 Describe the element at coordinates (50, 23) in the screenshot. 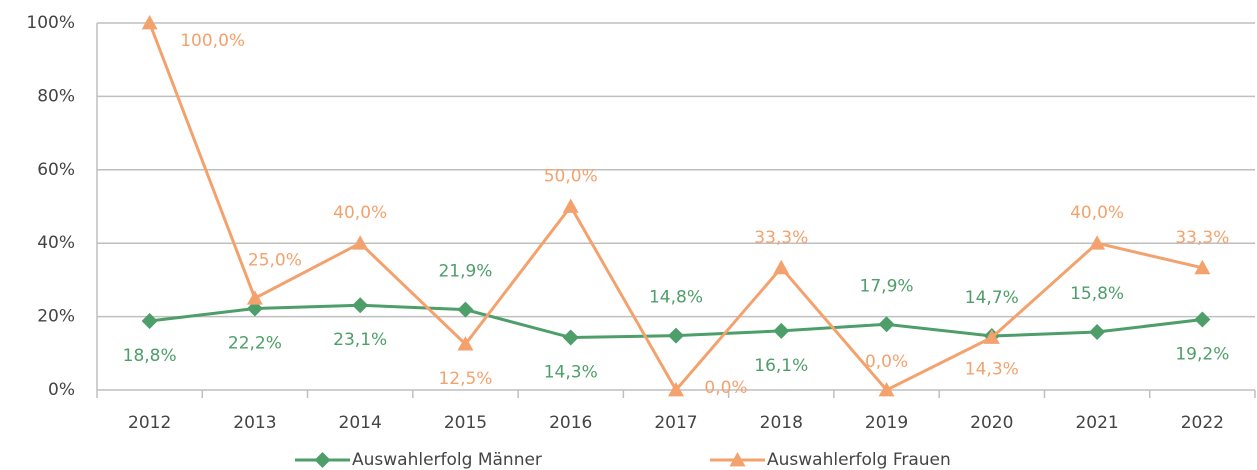

I see `y-tick-label: 100%` at that location.